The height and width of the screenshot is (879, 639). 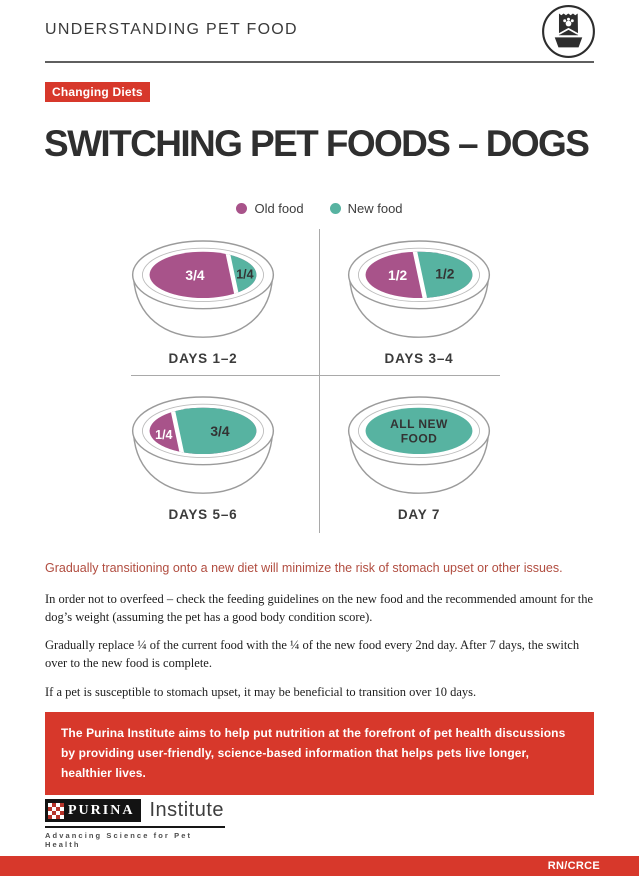 What do you see at coordinates (56, 810) in the screenshot?
I see `purina-checkerboard-icon` at bounding box center [56, 810].